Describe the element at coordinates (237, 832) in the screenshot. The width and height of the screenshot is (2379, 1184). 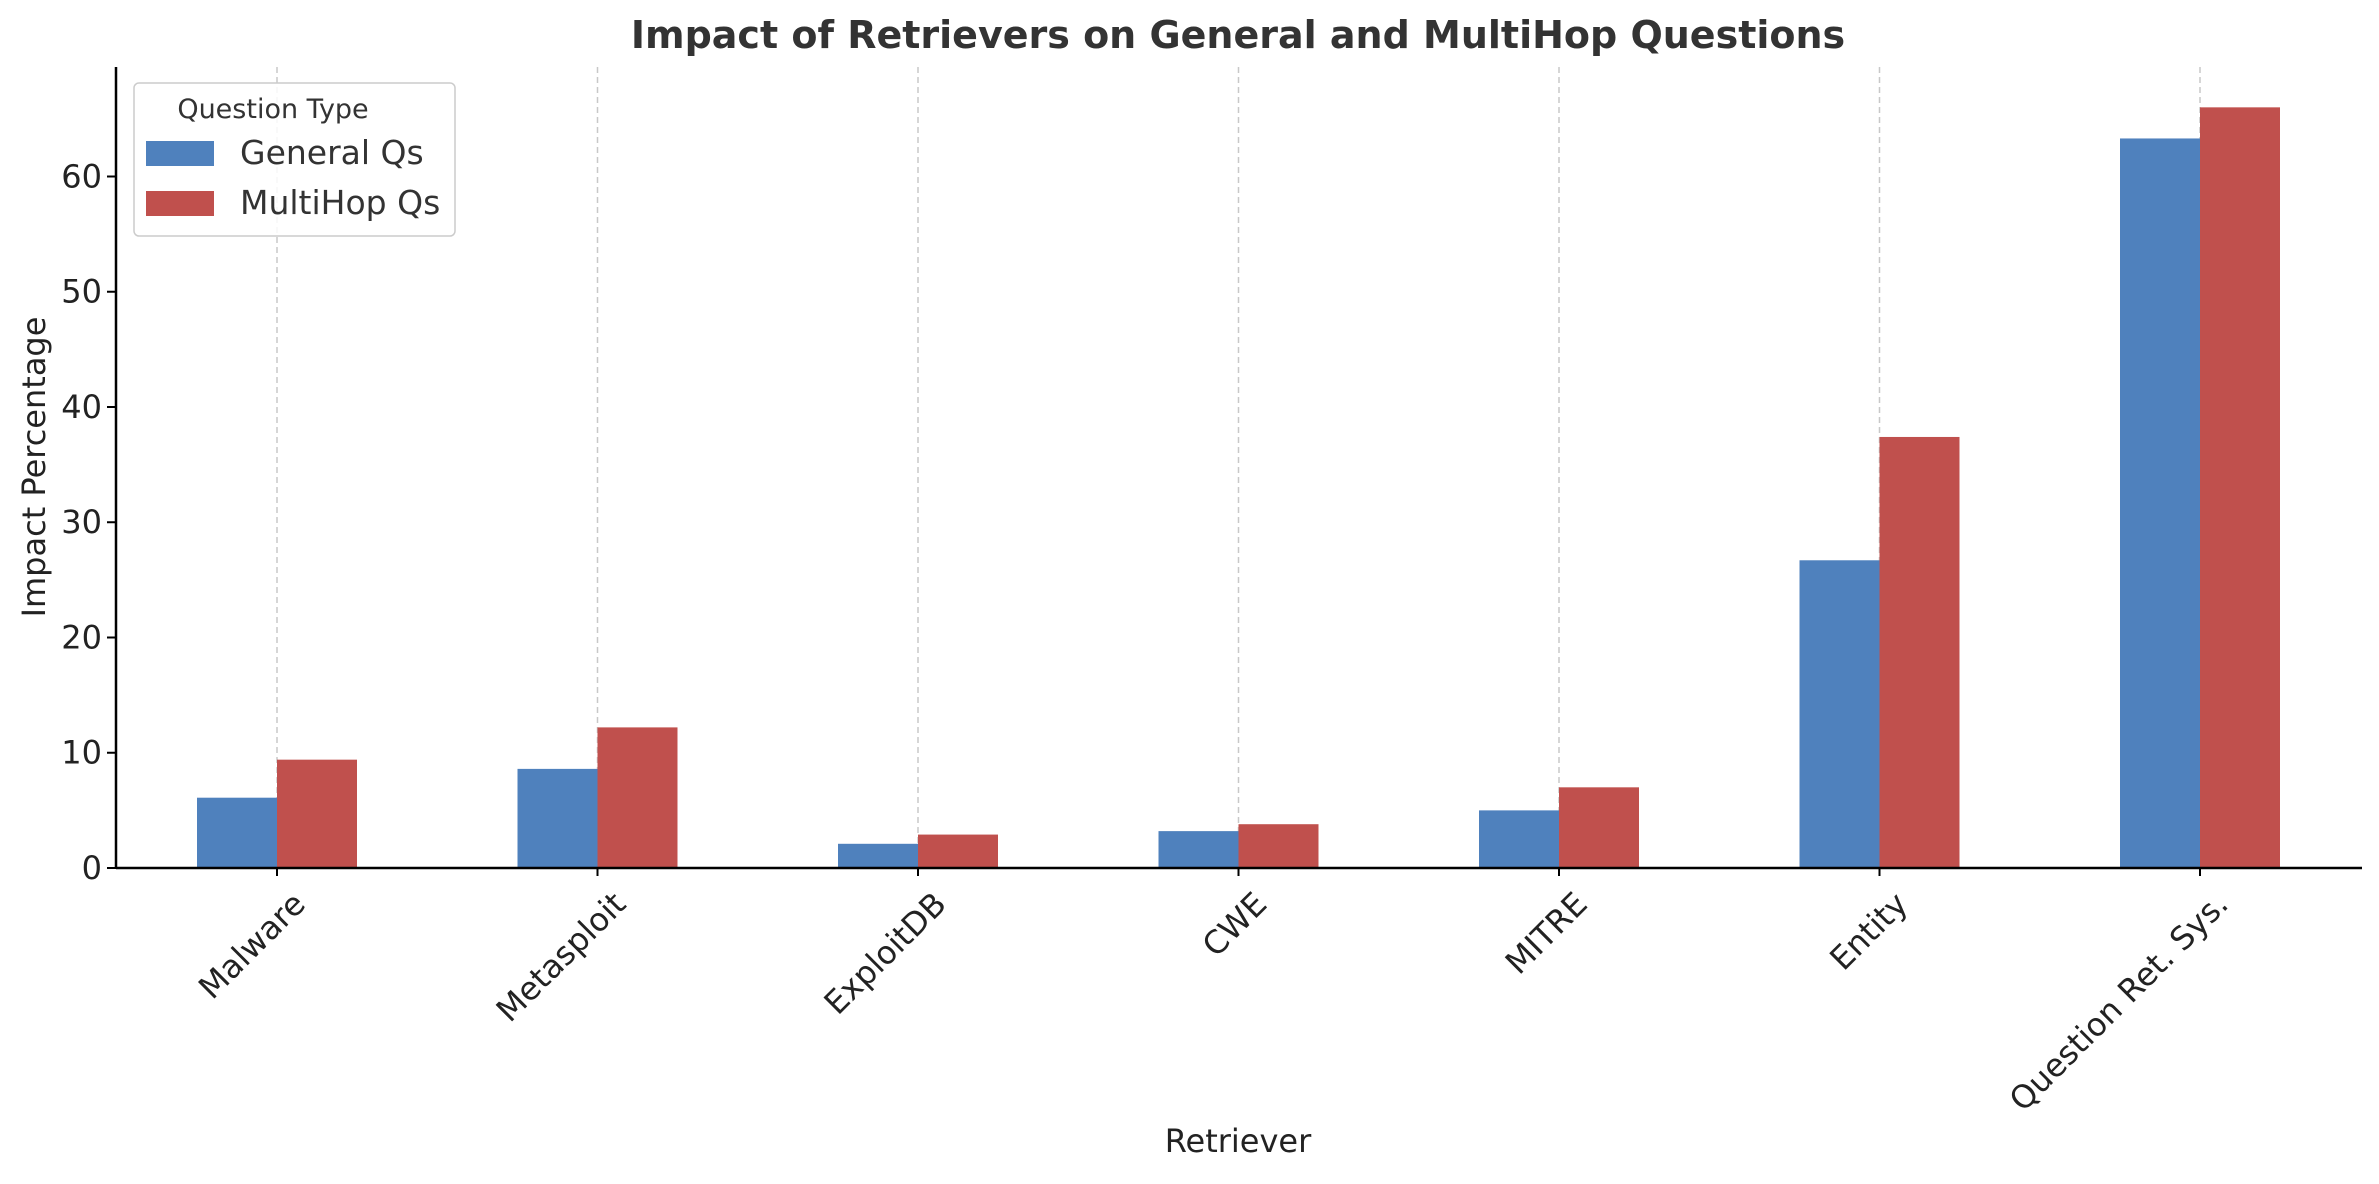
I see `bar-general-qs-malware` at that location.